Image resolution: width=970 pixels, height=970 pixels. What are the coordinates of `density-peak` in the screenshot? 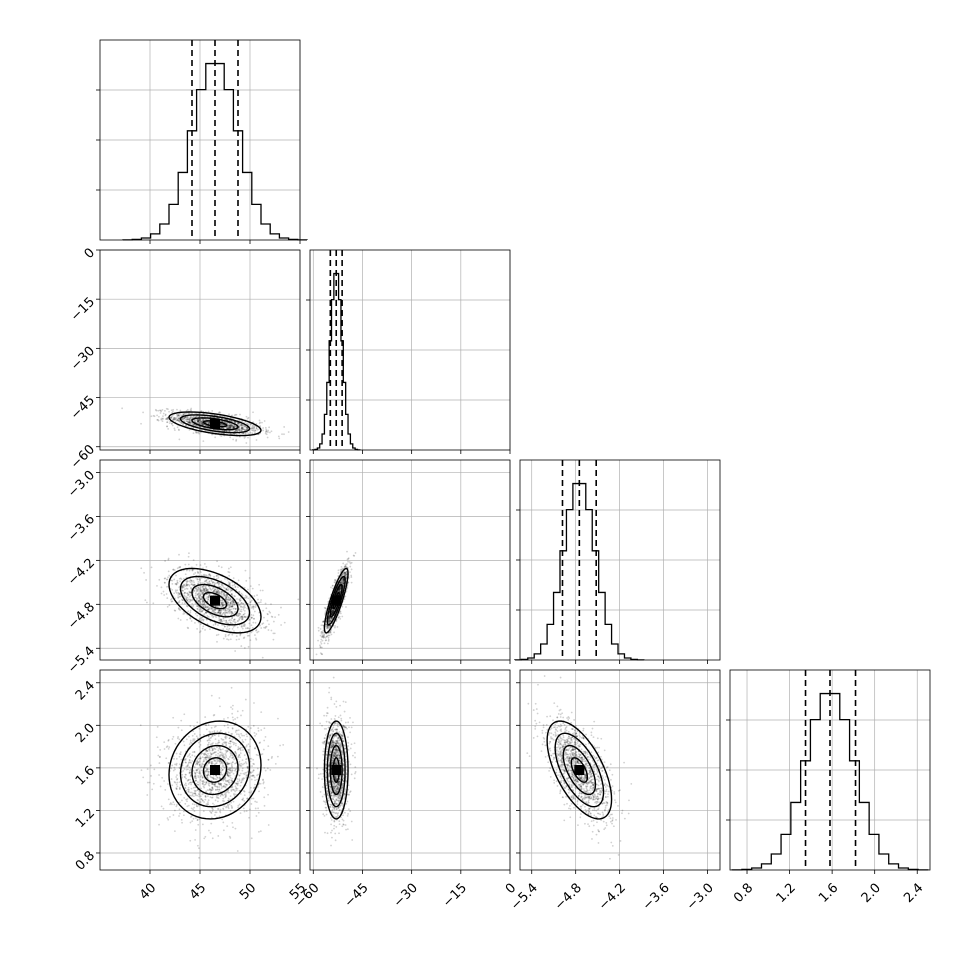 It's located at (336, 600).